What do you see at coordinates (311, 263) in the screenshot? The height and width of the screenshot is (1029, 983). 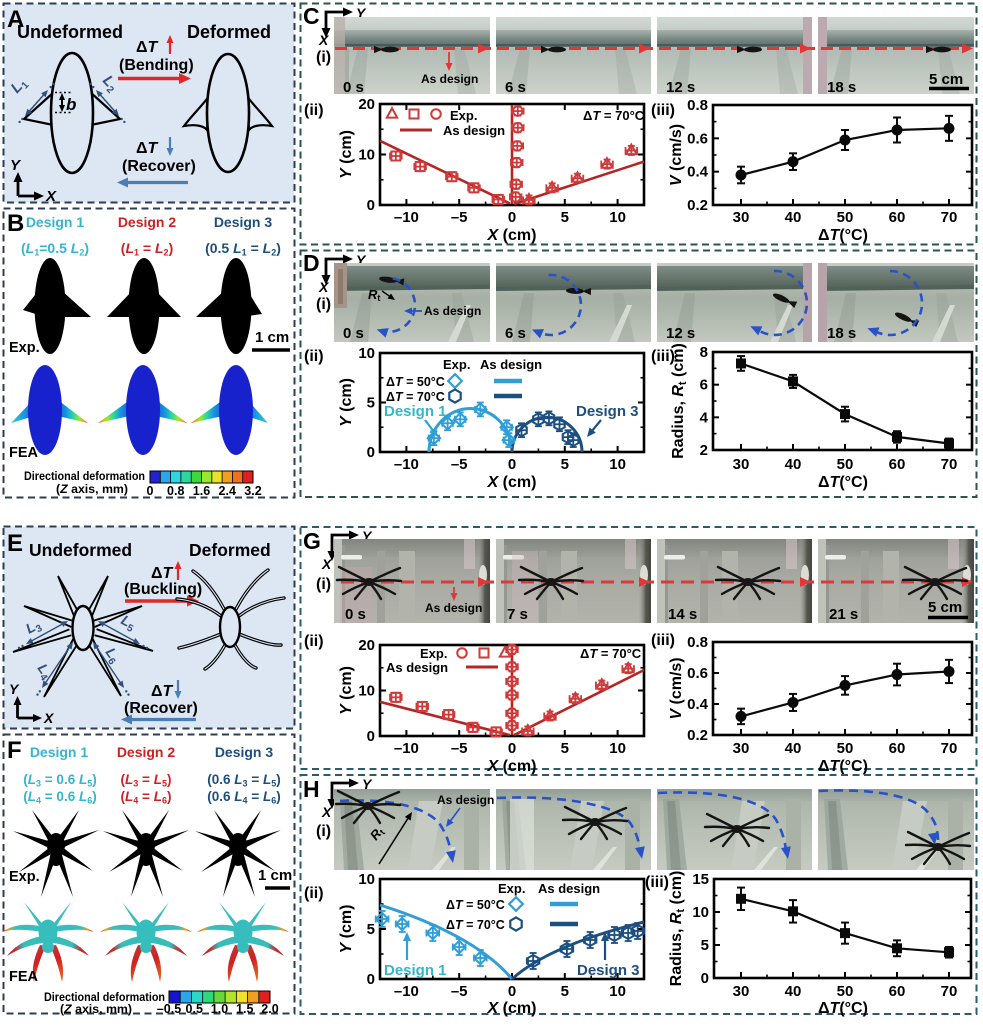 I see `svg-text: D` at bounding box center [311, 263].